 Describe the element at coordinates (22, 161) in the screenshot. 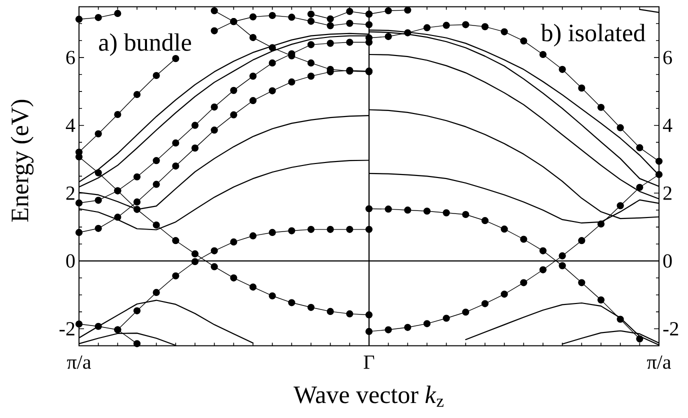

I see `y-axis-title: Energy (eV)` at that location.